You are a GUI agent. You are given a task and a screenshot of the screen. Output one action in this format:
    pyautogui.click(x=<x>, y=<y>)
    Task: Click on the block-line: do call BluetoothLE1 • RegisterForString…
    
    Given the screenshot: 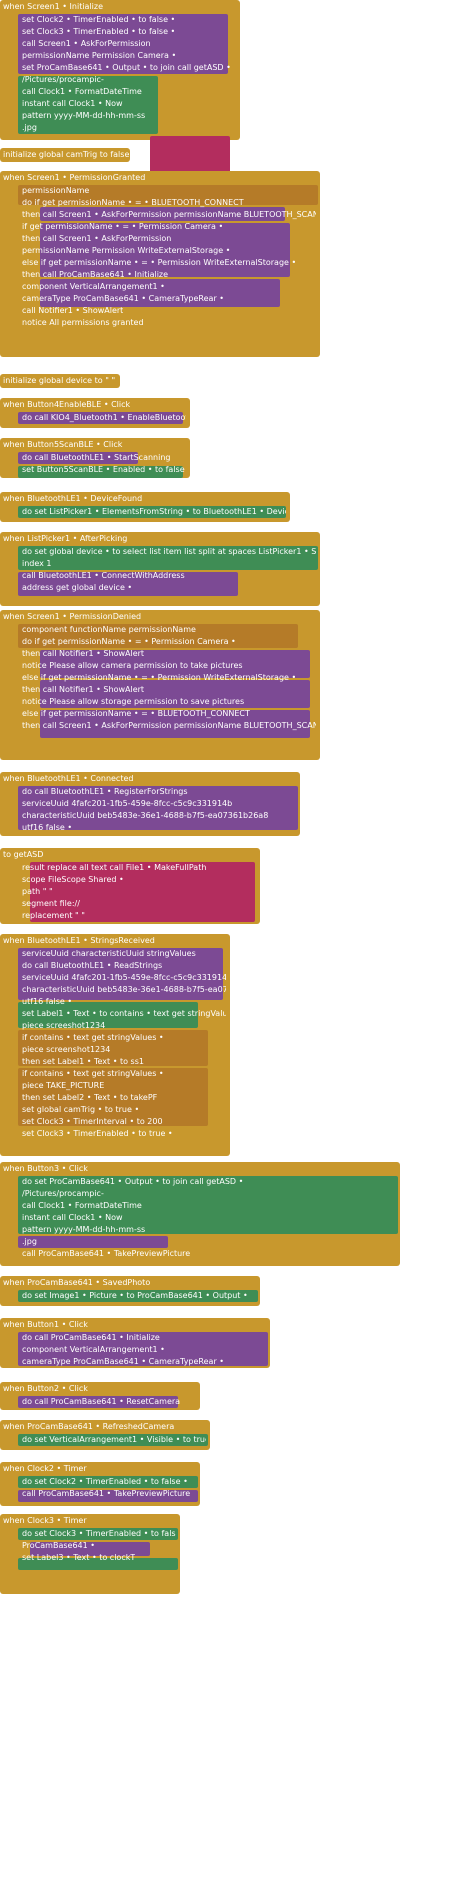 What is the action you would take?
    pyautogui.click(x=105, y=791)
    